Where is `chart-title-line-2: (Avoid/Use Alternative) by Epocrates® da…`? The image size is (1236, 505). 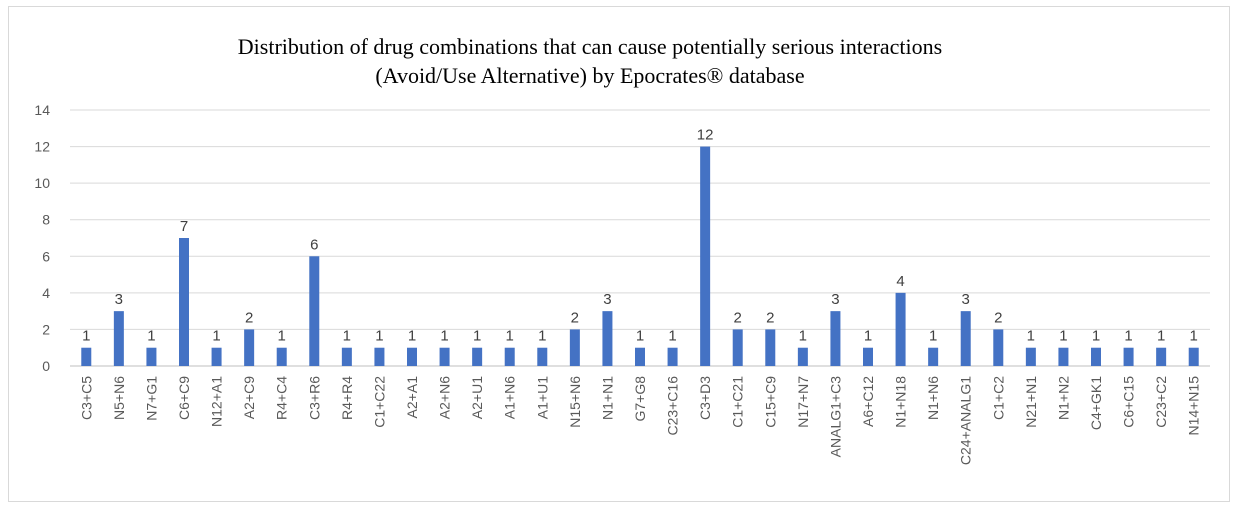
chart-title-line-2: (Avoid/Use Alternative) by Epocrates® da… is located at coordinates (590, 75).